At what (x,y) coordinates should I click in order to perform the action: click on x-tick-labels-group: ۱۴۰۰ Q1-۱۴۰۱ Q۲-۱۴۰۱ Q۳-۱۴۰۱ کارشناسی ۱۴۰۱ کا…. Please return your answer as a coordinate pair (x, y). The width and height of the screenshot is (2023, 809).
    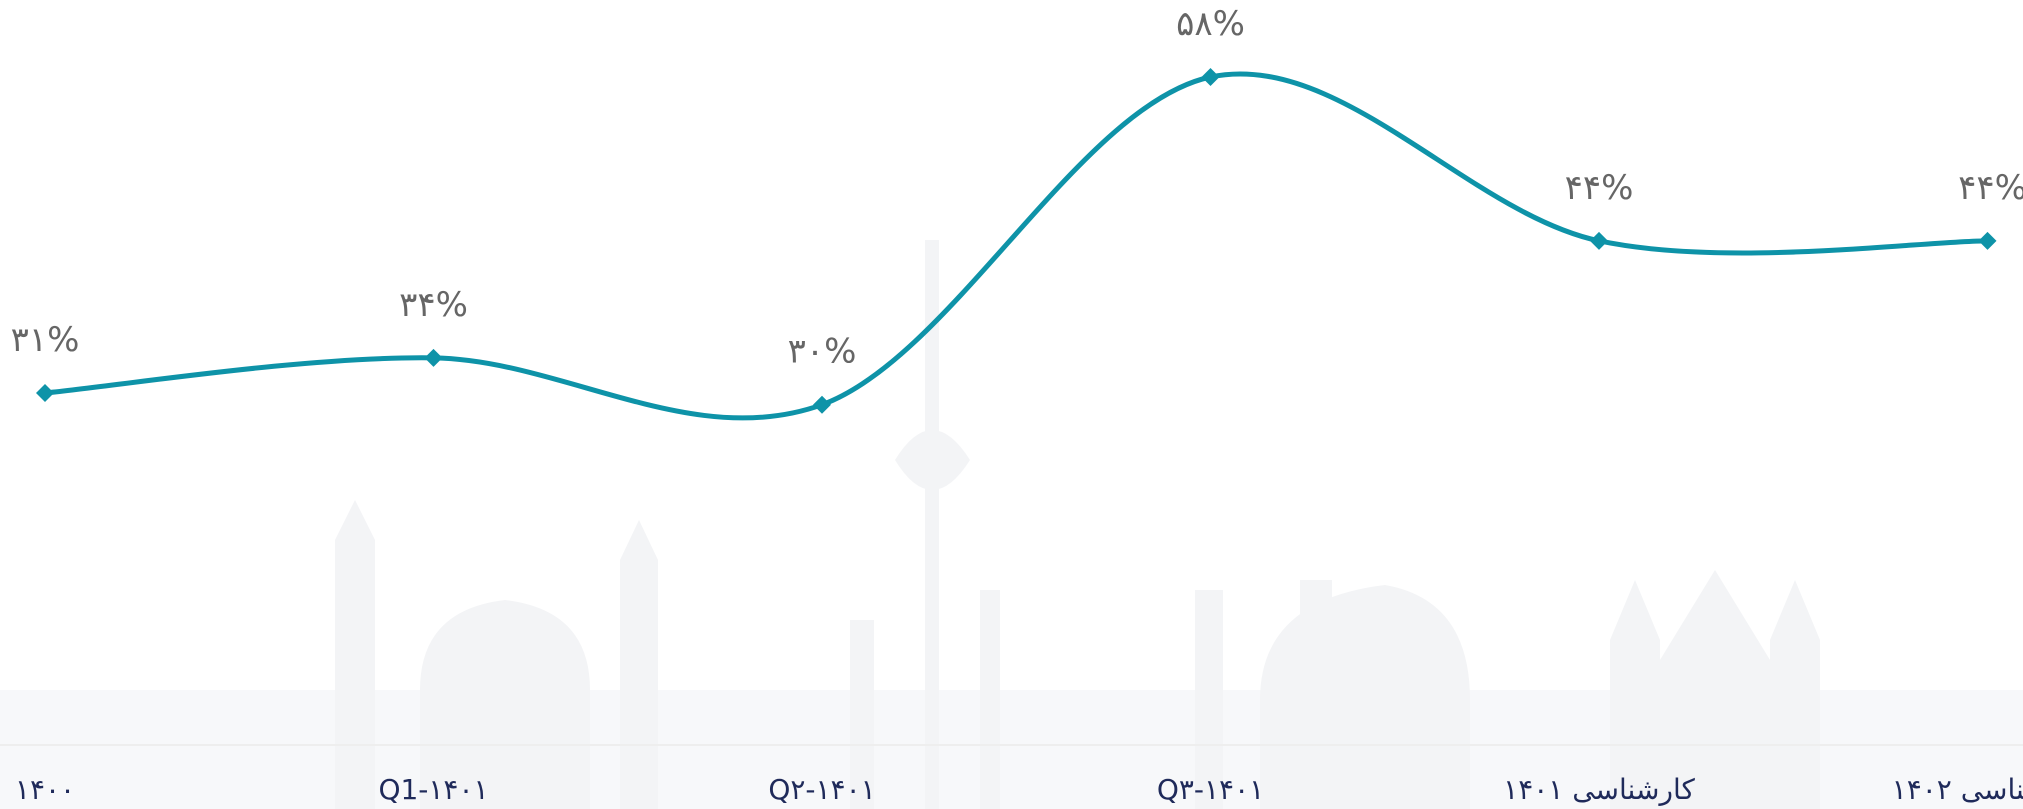
    Looking at the image, I should click on (1019, 789).